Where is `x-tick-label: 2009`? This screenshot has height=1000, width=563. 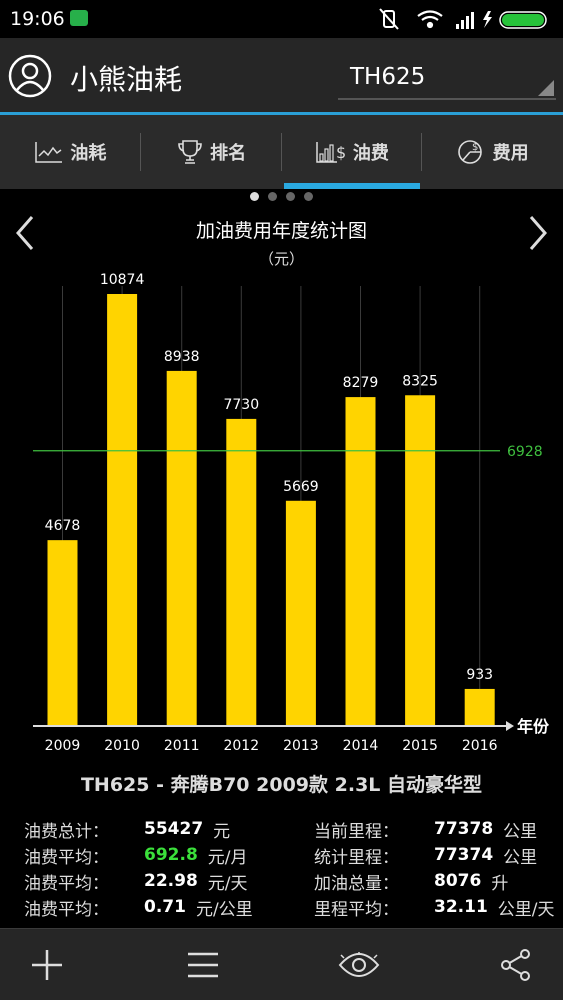
x-tick-label: 2009 is located at coordinates (63, 746).